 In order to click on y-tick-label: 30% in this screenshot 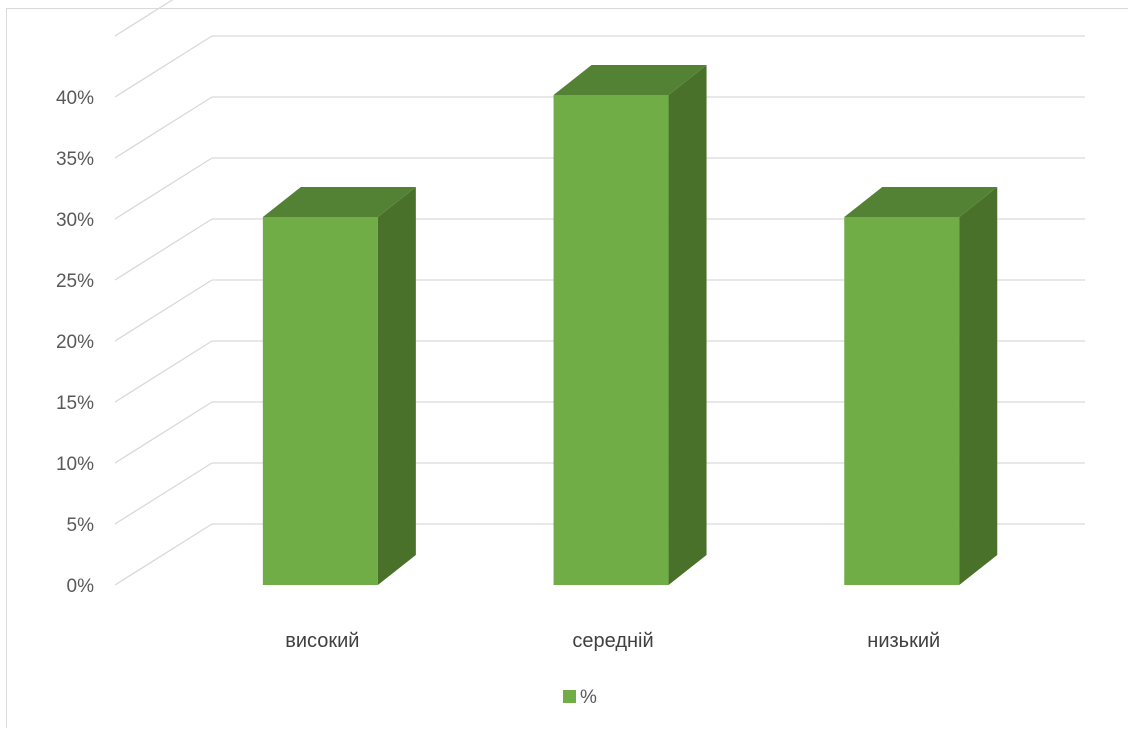, I will do `click(75, 220)`.